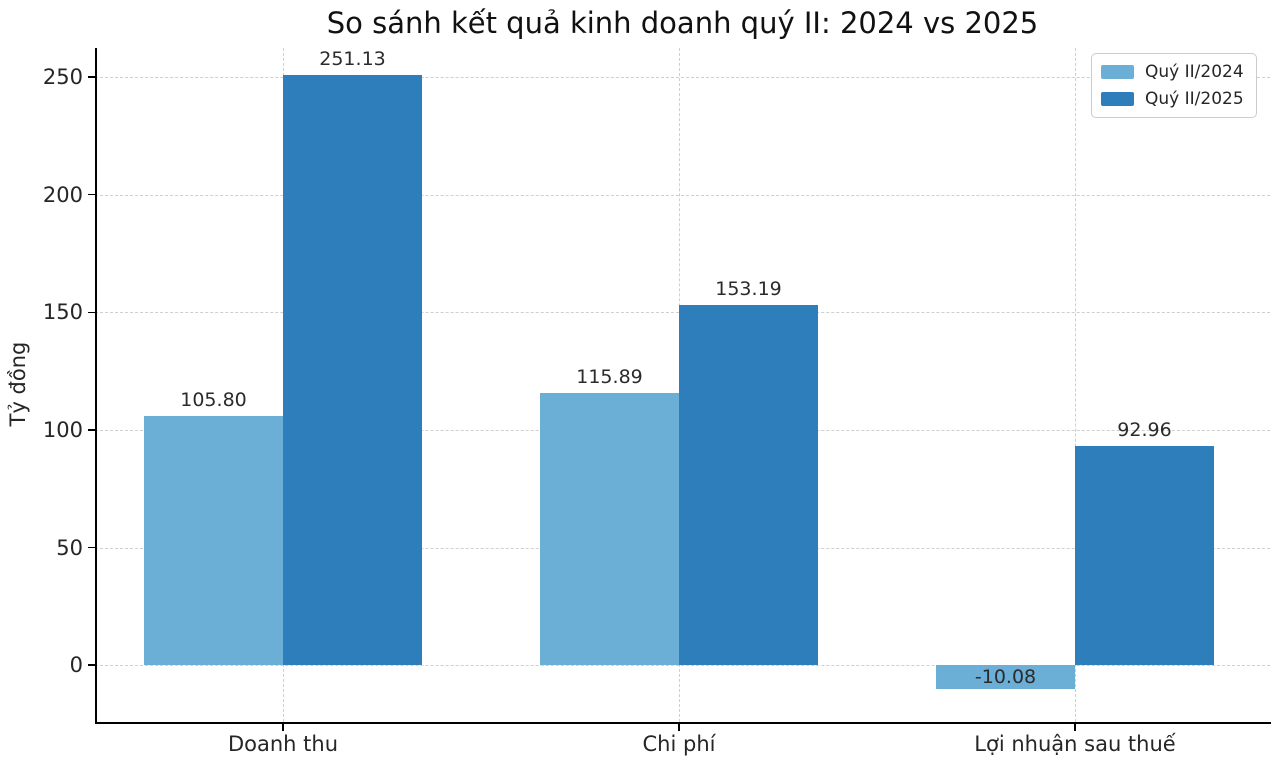 The image size is (1280, 763). Describe the element at coordinates (1144, 430) in the screenshot. I see `bar-value-label: 92.96` at that location.